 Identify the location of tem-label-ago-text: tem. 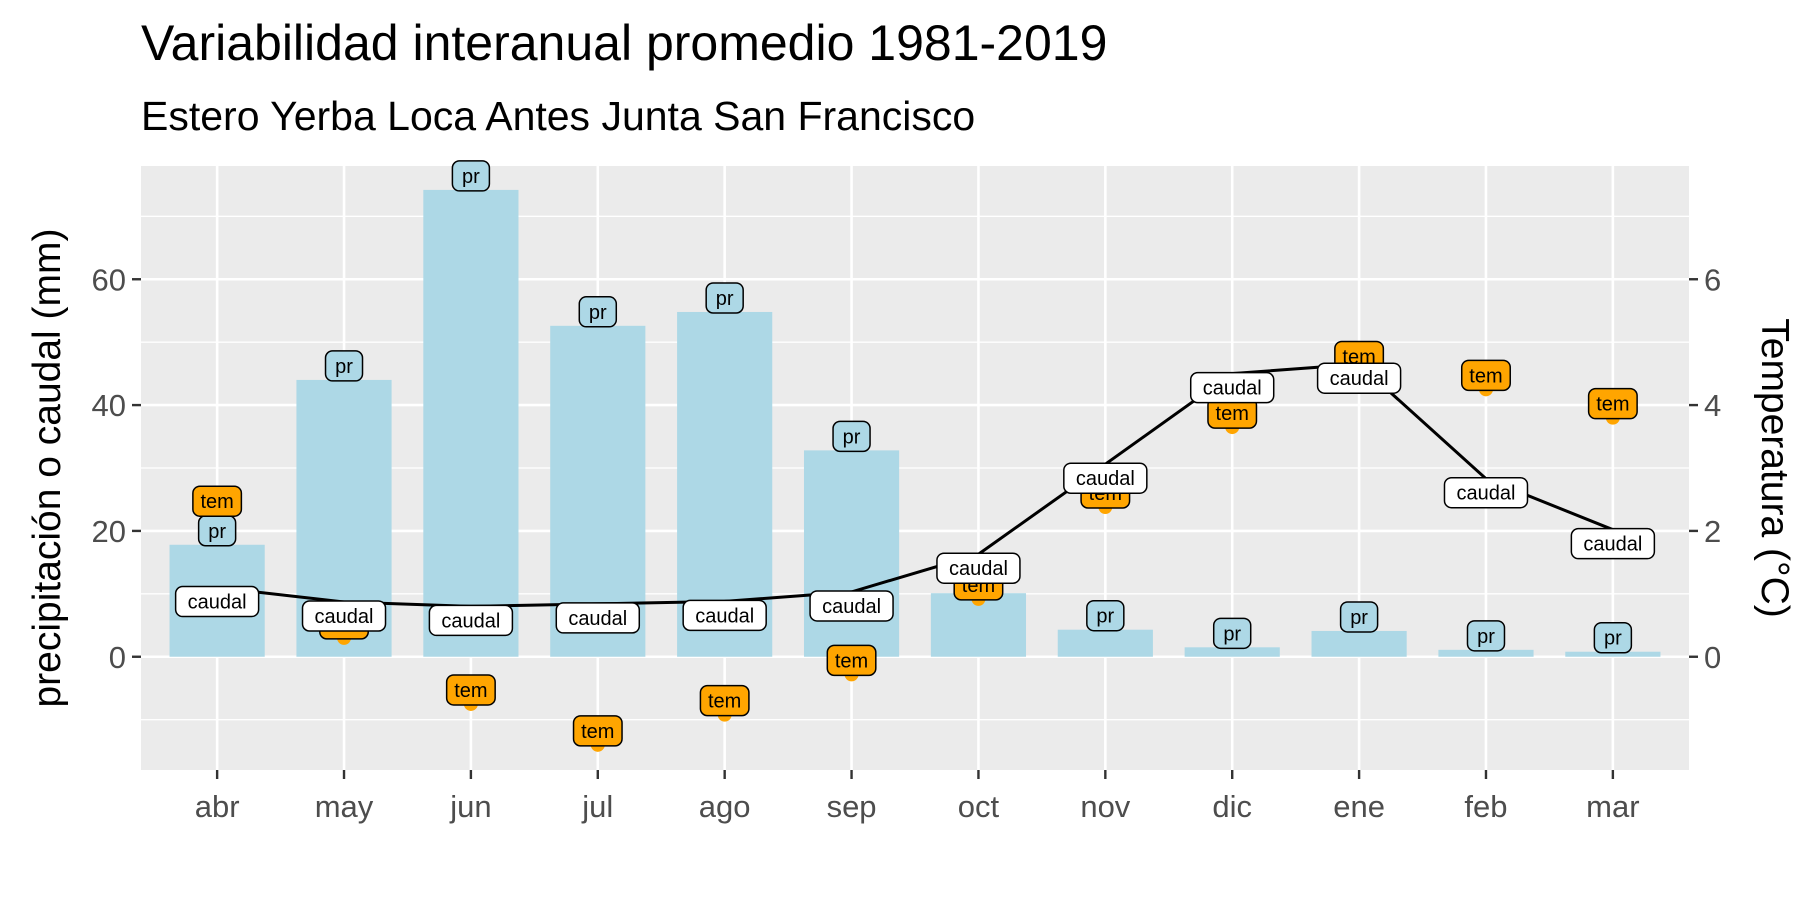
(724, 702).